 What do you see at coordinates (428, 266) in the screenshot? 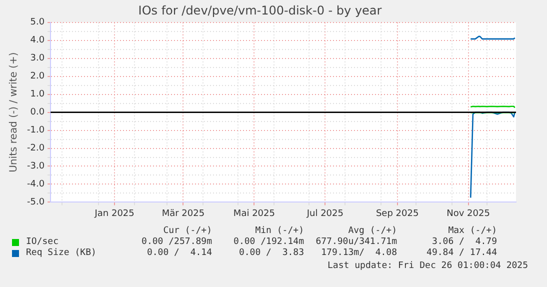
I see `text: Last update: Fri Dec 26 01:00:04 2025` at bounding box center [428, 266].